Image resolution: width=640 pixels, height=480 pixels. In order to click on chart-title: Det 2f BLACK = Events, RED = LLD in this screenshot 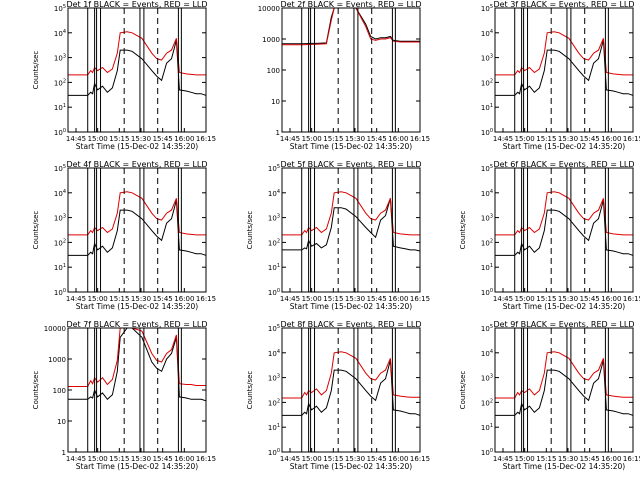, I will do `click(350, 4)`.